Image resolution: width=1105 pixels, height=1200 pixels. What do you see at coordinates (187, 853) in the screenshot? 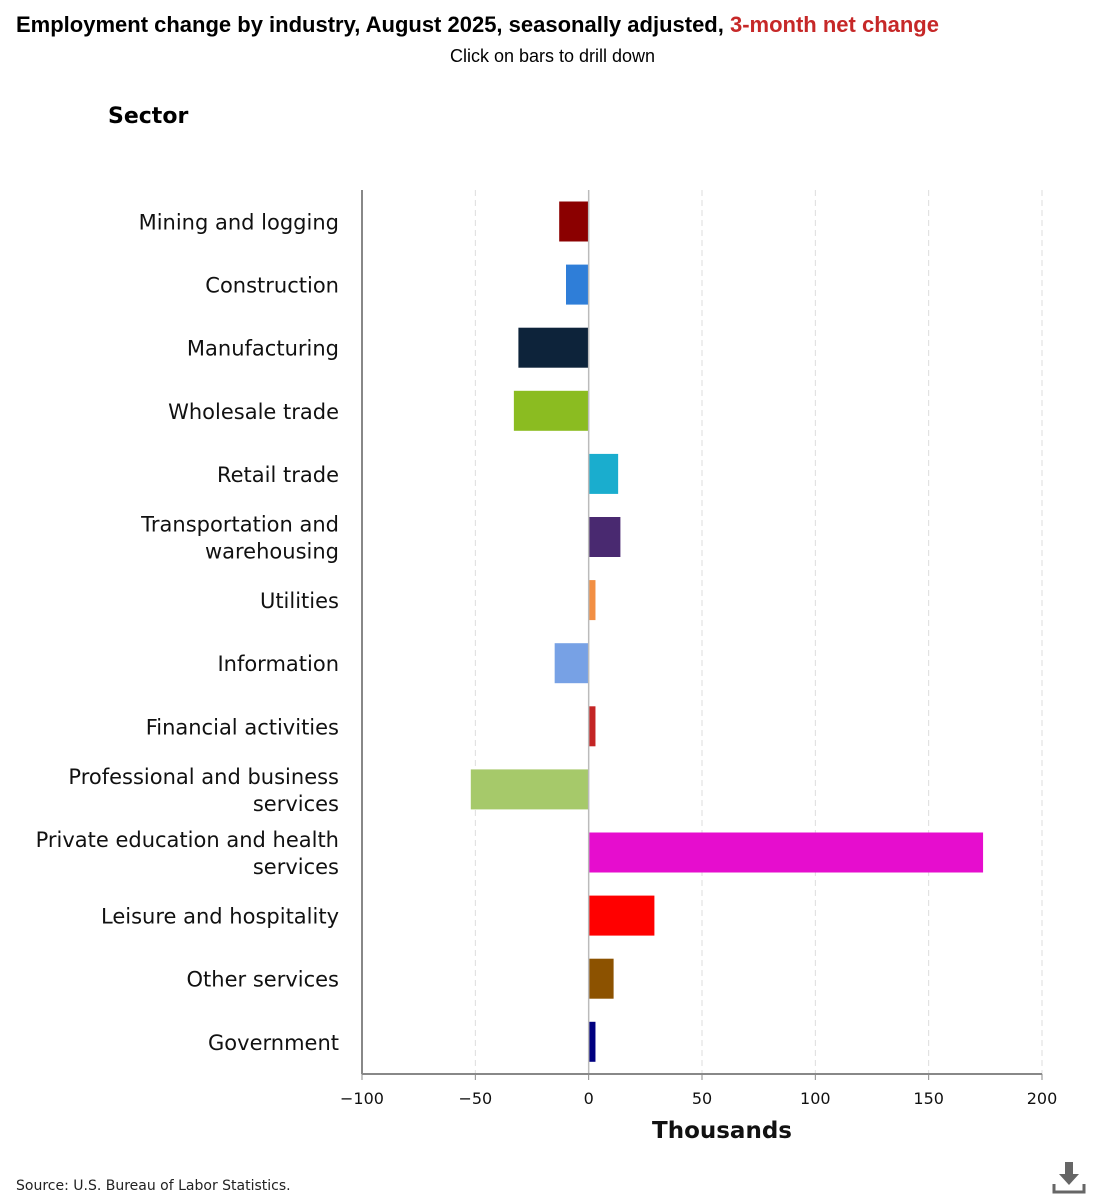
I see `category-label: Private education and health services` at bounding box center [187, 853].